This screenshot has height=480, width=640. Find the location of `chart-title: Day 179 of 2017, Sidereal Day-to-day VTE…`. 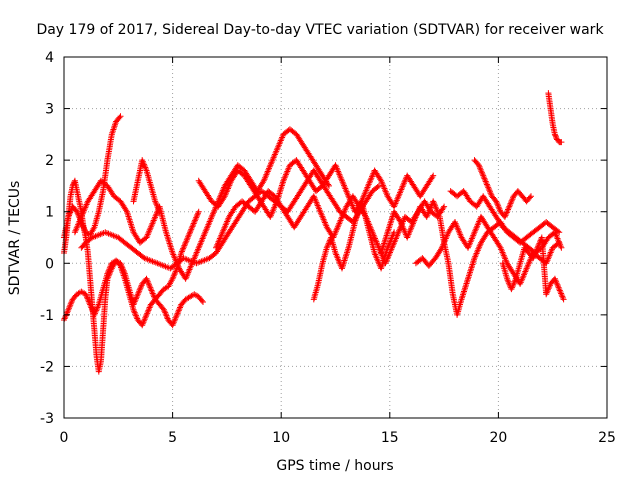

chart-title: Day 179 of 2017, Sidereal Day-to-day VTE… is located at coordinates (320, 30).